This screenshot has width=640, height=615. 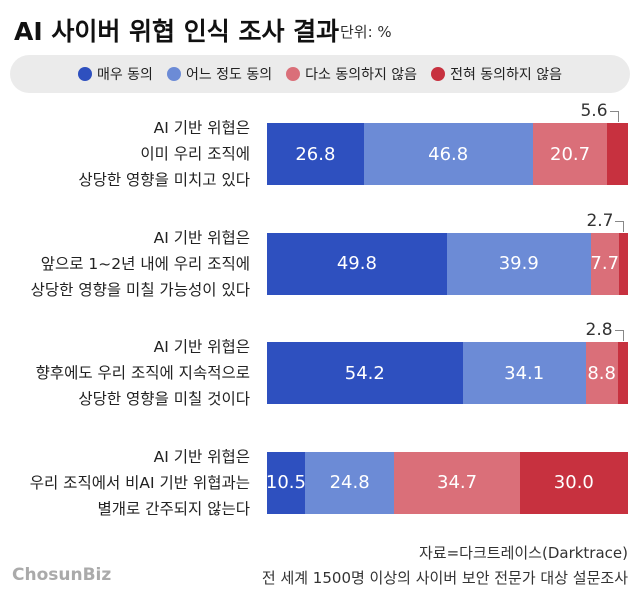 I want to click on bar: 39.9, so click(x=518, y=263).